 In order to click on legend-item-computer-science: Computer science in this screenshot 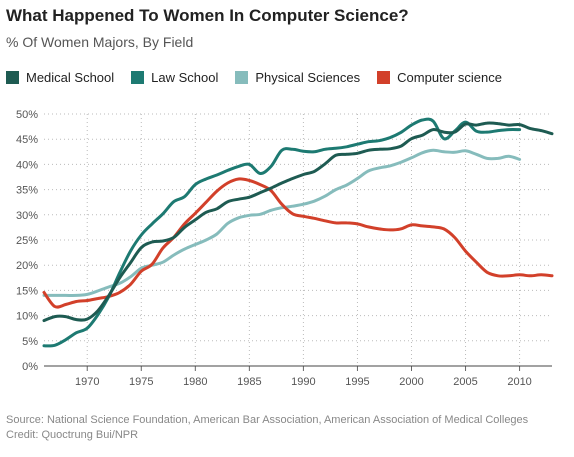, I will do `click(439, 77)`.